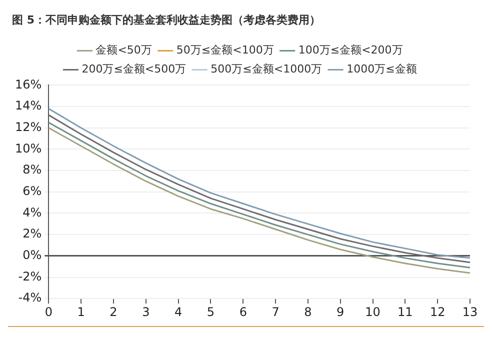 This screenshot has height=348, width=492. What do you see at coordinates (134, 69) in the screenshot?
I see `legend-label: 200万≤金额<500万` at bounding box center [134, 69].